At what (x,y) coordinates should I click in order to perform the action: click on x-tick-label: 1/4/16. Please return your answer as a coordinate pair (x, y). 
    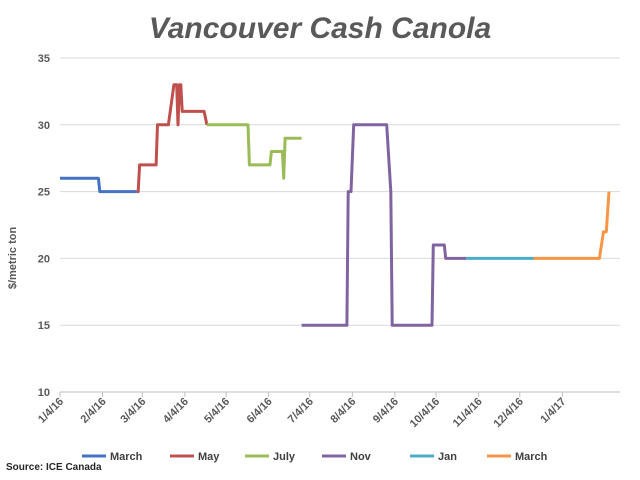
    Looking at the image, I should click on (51, 411).